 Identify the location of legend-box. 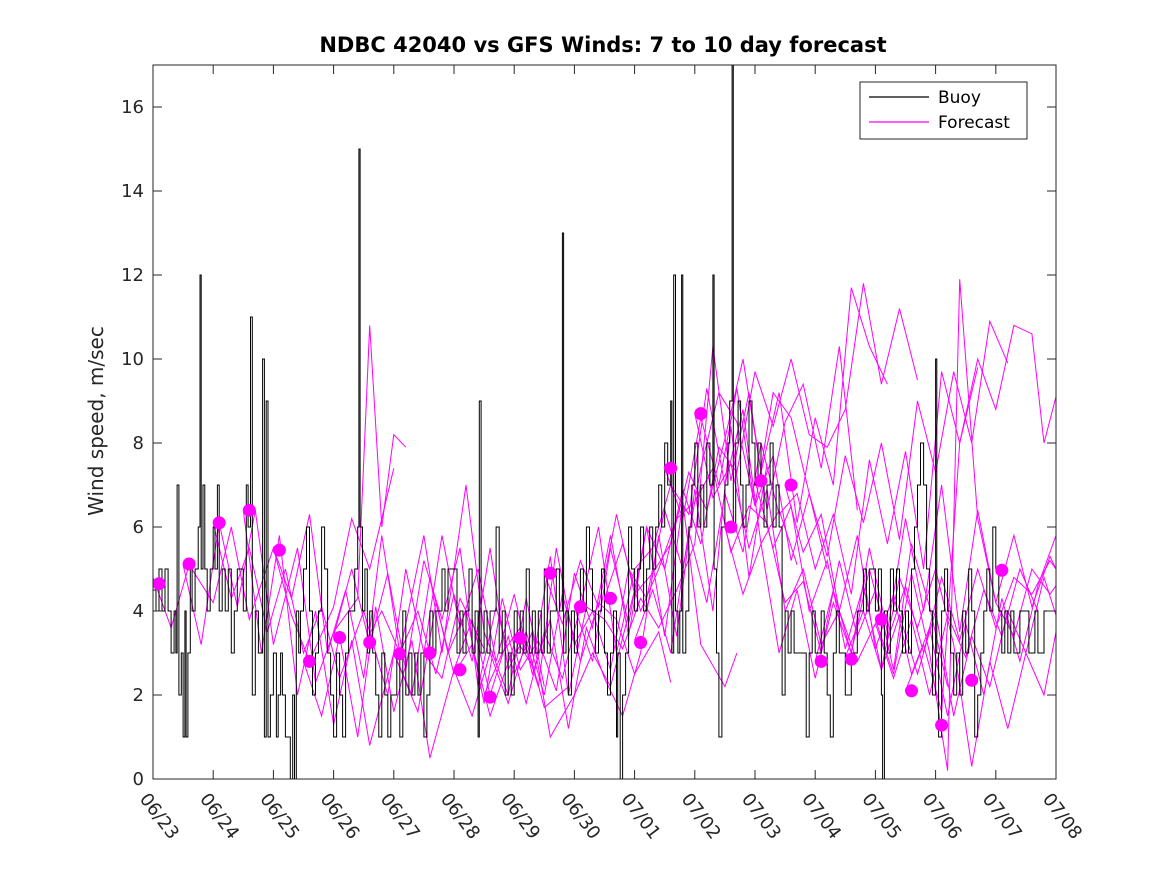
(943, 110).